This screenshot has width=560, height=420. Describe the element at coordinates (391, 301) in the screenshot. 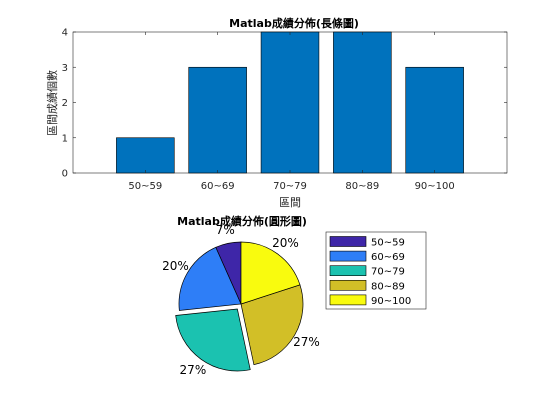

I see `pie-legend-label: 90~100` at that location.